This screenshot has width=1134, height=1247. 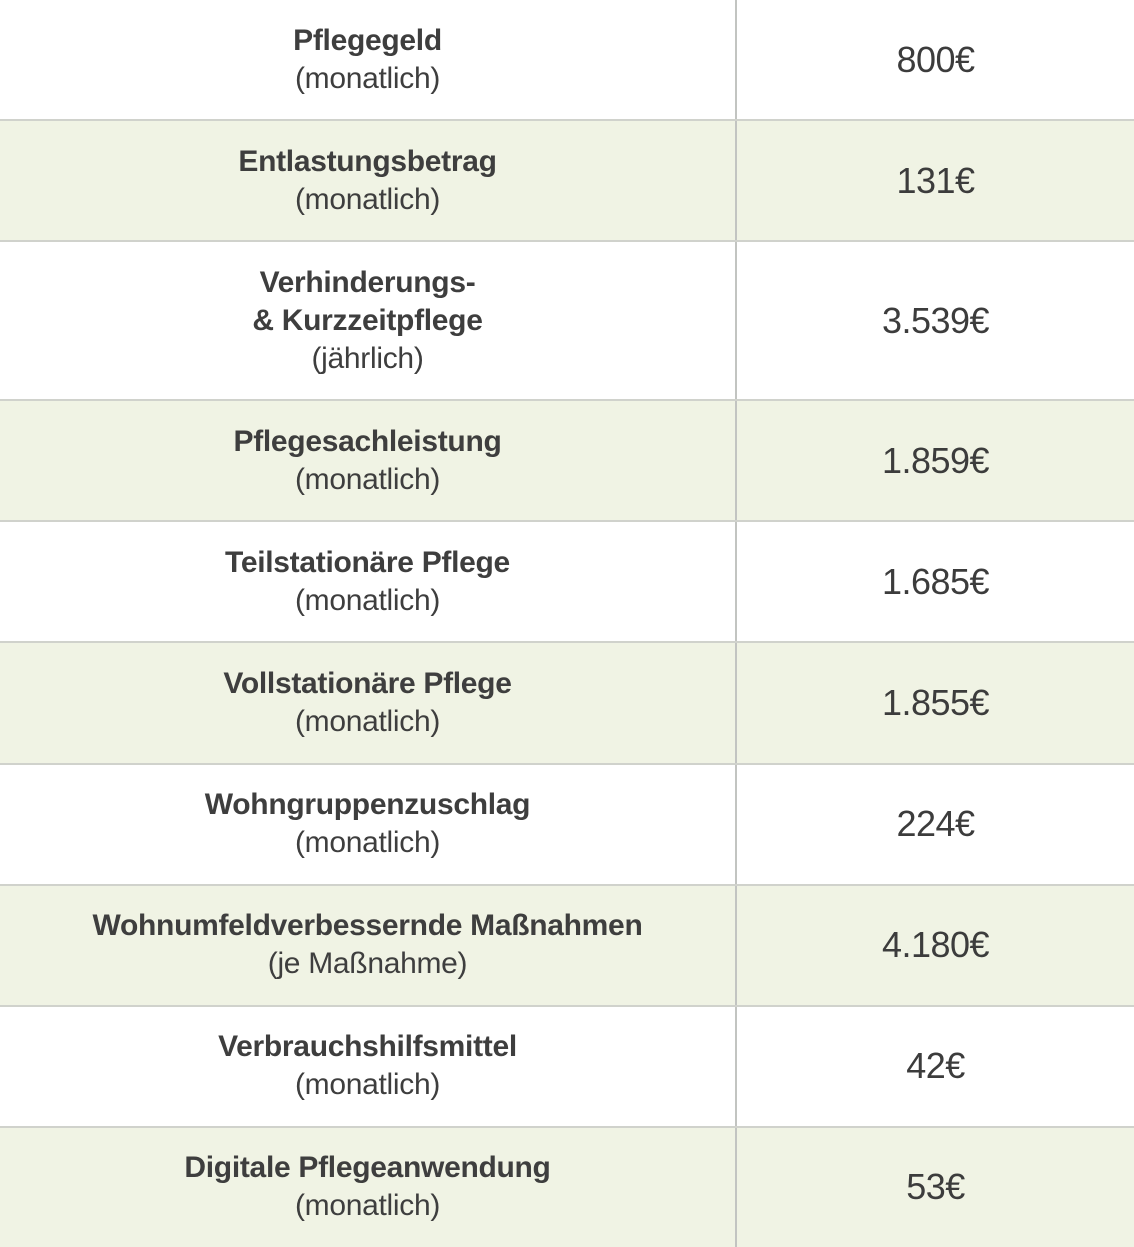 What do you see at coordinates (368, 703) in the screenshot?
I see `benefit-cell: Vollstationäre Pflege (monatlich)` at bounding box center [368, 703].